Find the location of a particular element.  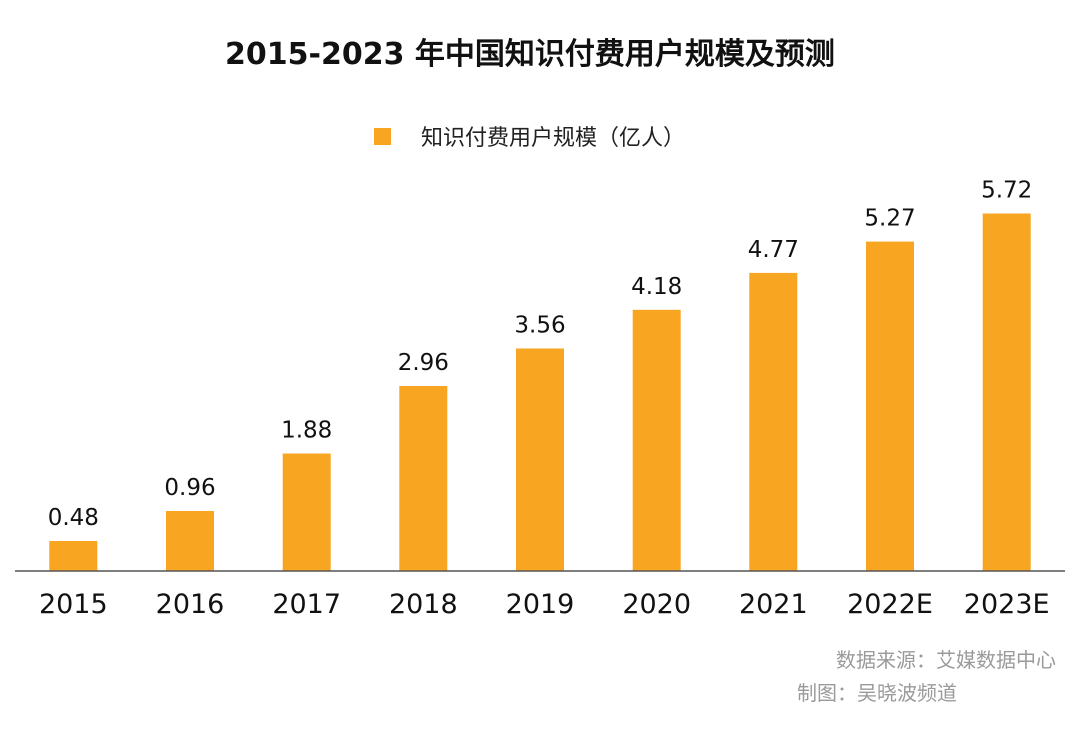

value-label-2018: 2.96 is located at coordinates (423, 363).